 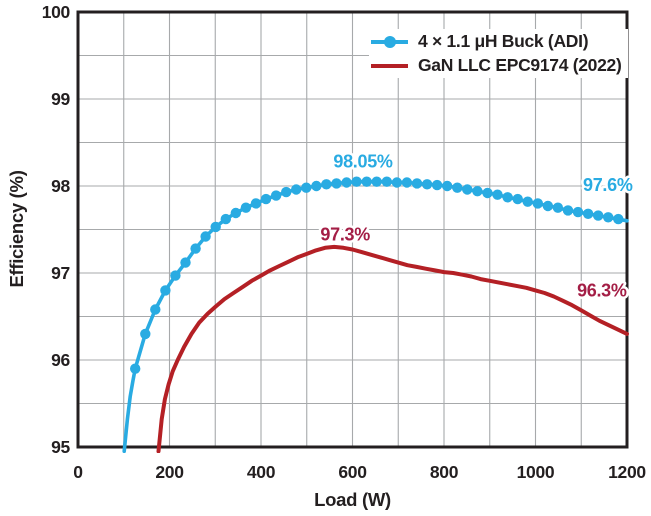 I want to click on y-tick-labels: 95 96 97 98 99 100, so click(x=56, y=229).